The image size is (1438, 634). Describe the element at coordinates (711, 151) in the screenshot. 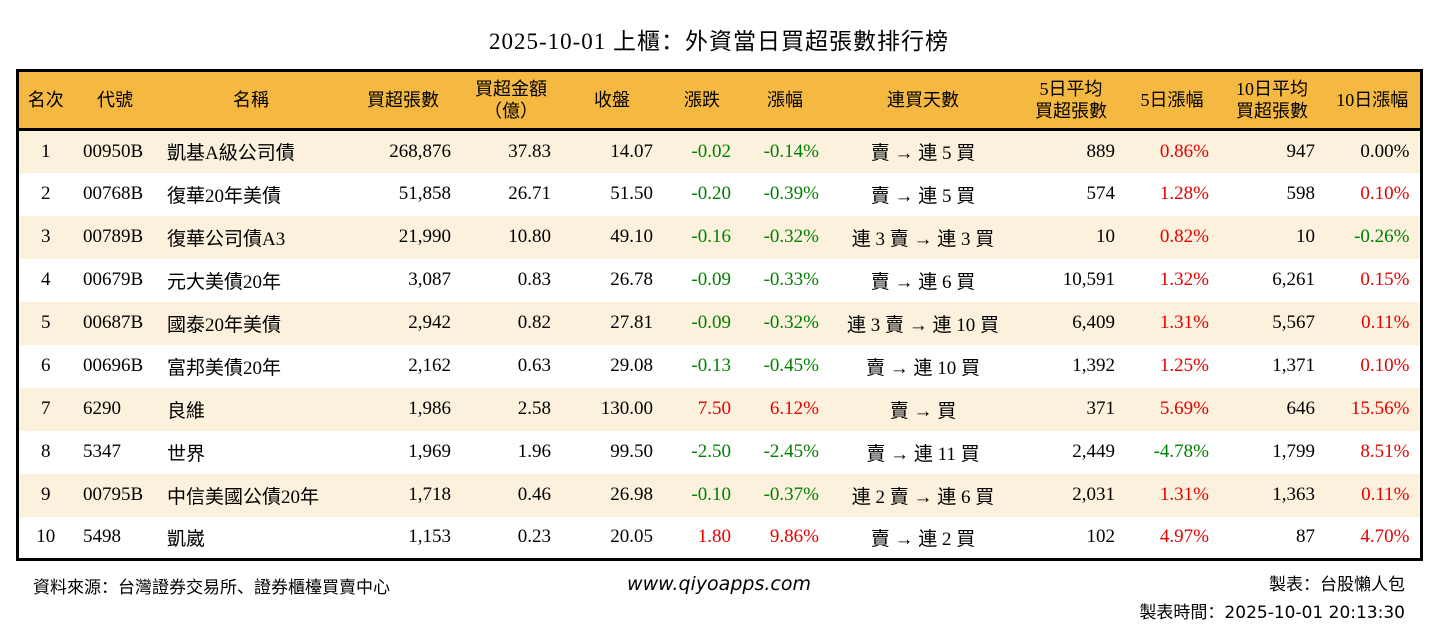

I see `cell-change: -0.02` at that location.